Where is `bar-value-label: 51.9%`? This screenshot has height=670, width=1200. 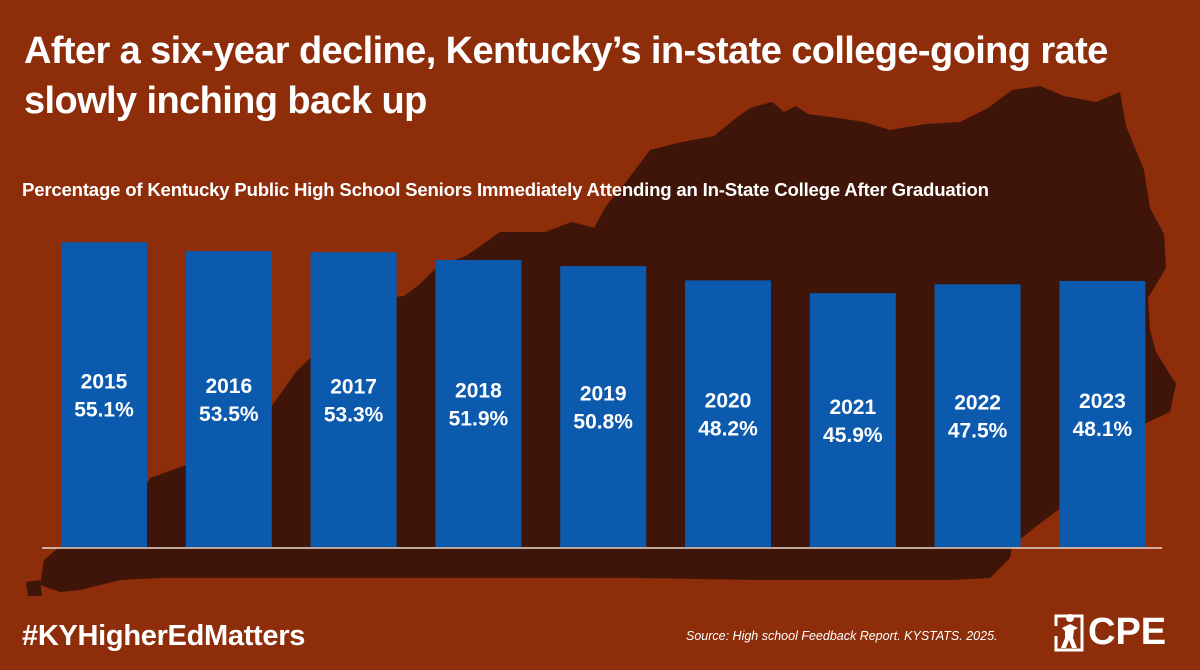
bar-value-label: 51.9% is located at coordinates (479, 419).